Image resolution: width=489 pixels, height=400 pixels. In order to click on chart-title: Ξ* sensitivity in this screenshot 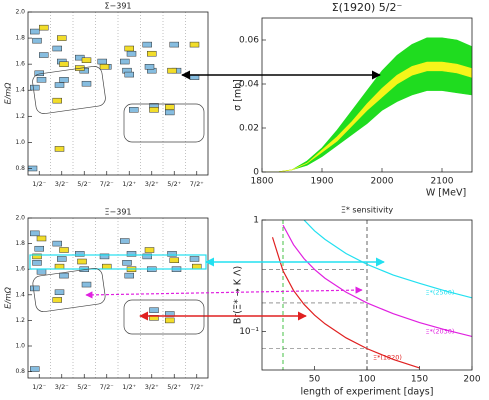, I will do `click(367, 210)`.